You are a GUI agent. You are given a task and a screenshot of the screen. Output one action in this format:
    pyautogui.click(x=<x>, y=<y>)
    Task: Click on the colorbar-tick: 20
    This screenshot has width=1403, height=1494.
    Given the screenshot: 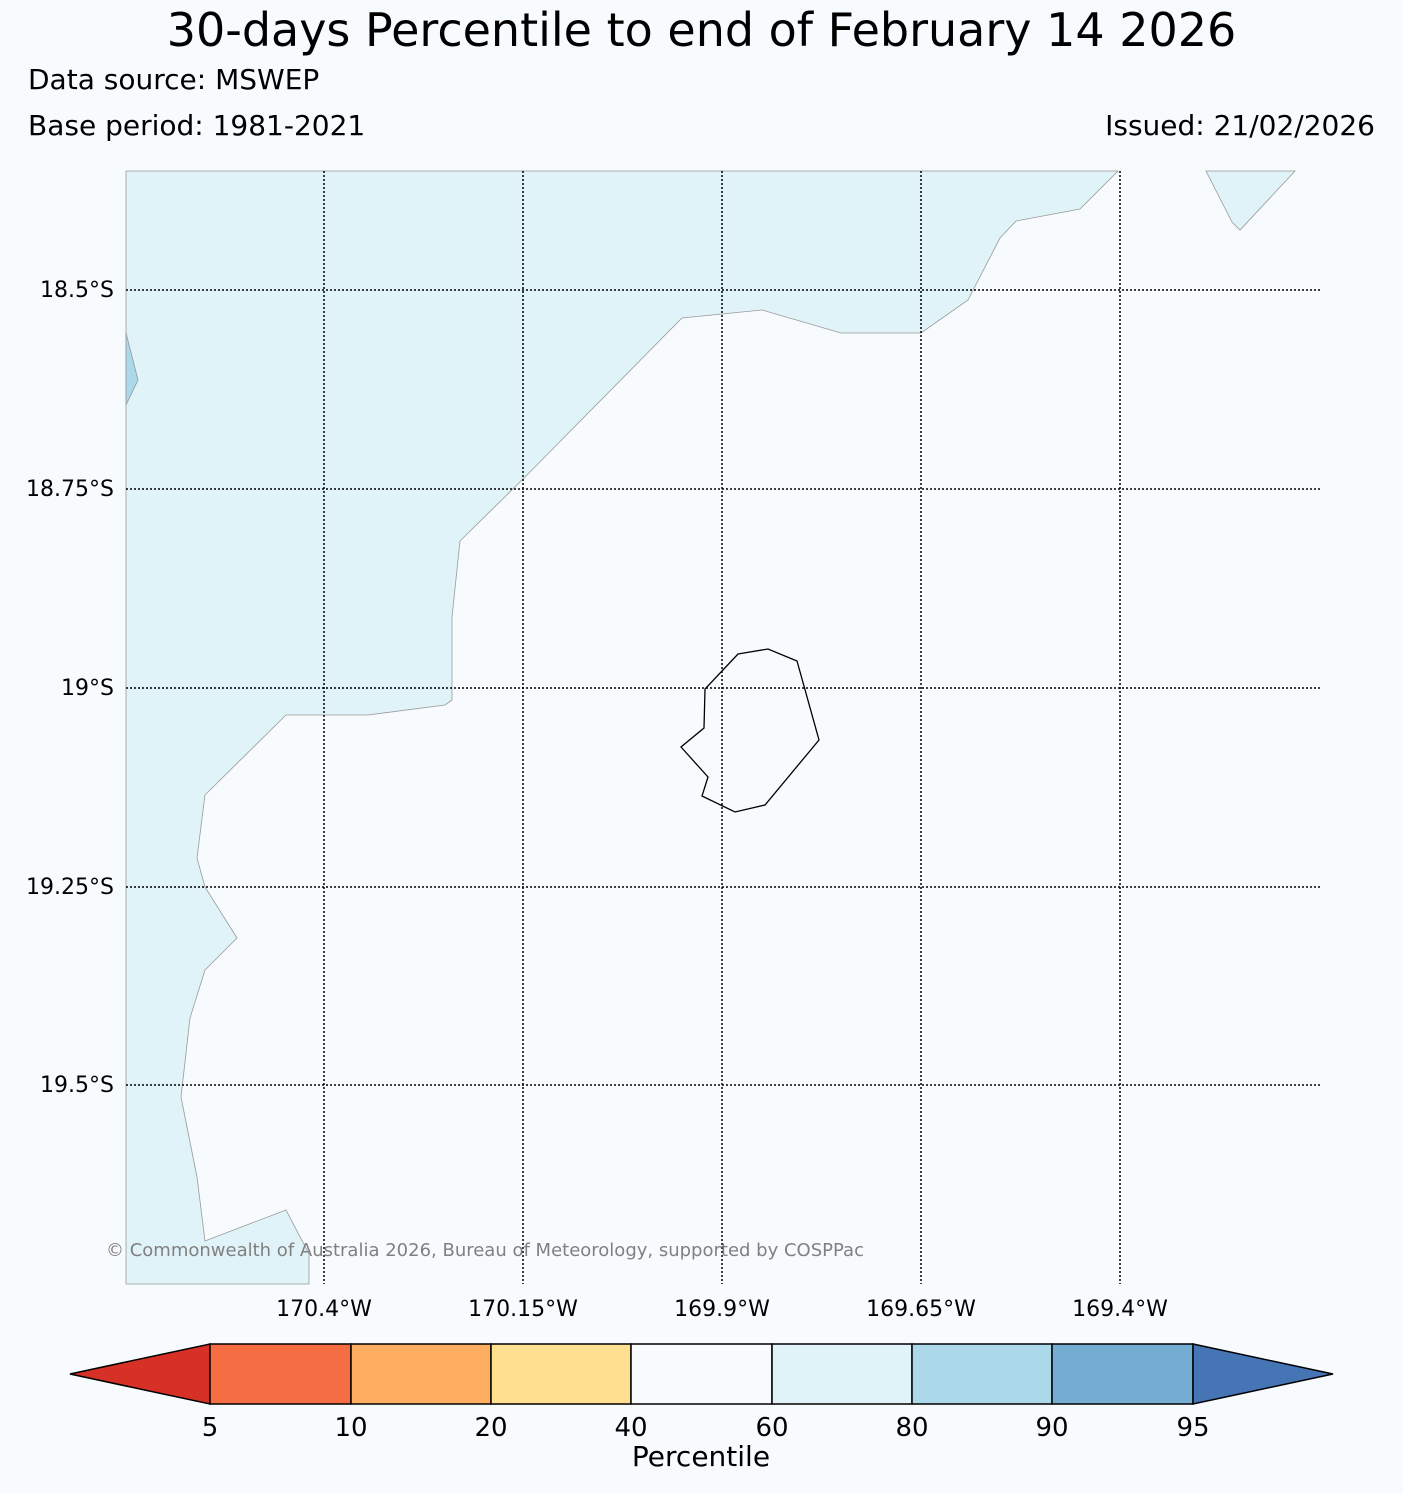 What is the action you would take?
    pyautogui.click(x=490, y=1428)
    